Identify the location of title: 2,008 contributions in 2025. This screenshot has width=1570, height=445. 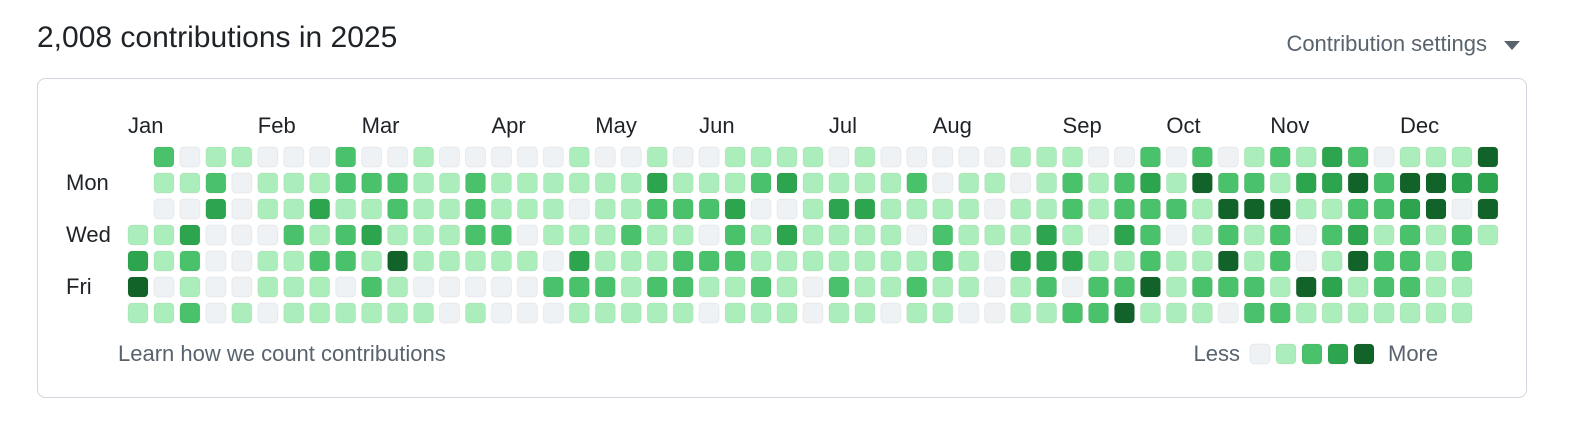
(217, 37).